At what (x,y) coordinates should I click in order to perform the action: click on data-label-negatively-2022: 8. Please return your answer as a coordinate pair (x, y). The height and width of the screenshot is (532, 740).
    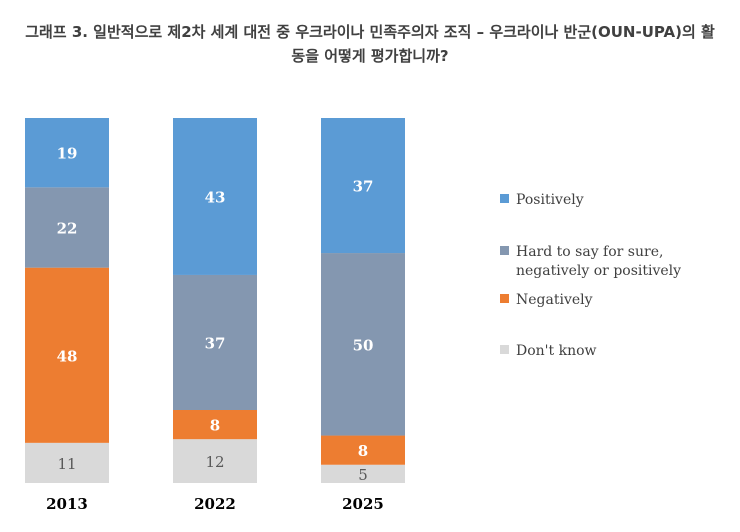
    Looking at the image, I should click on (215, 426).